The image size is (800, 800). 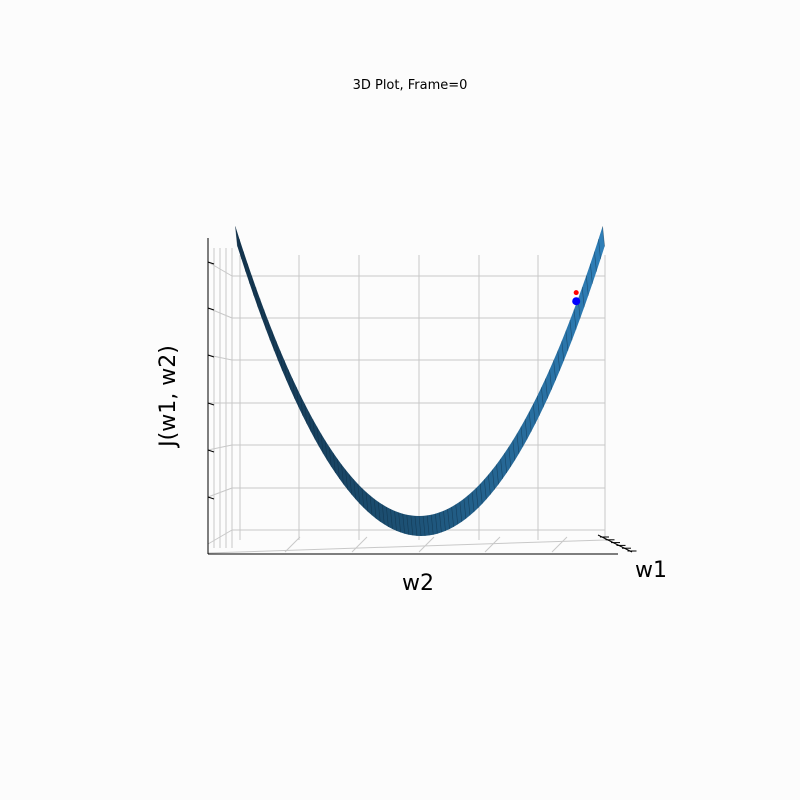 I want to click on markers, so click(x=576, y=298).